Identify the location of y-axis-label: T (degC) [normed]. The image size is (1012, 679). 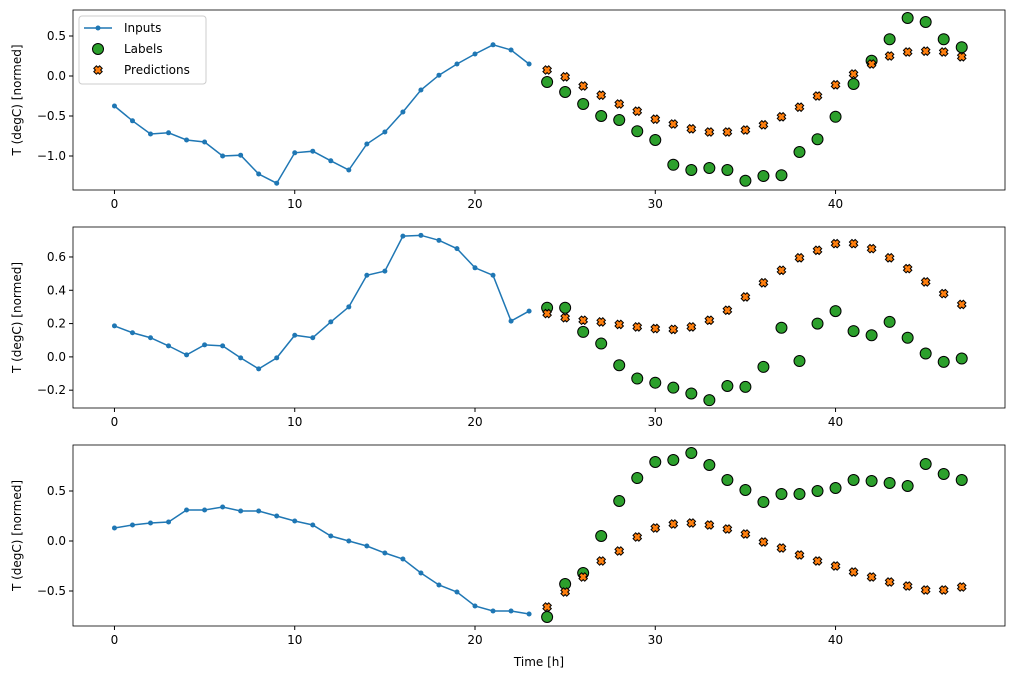
(17, 318).